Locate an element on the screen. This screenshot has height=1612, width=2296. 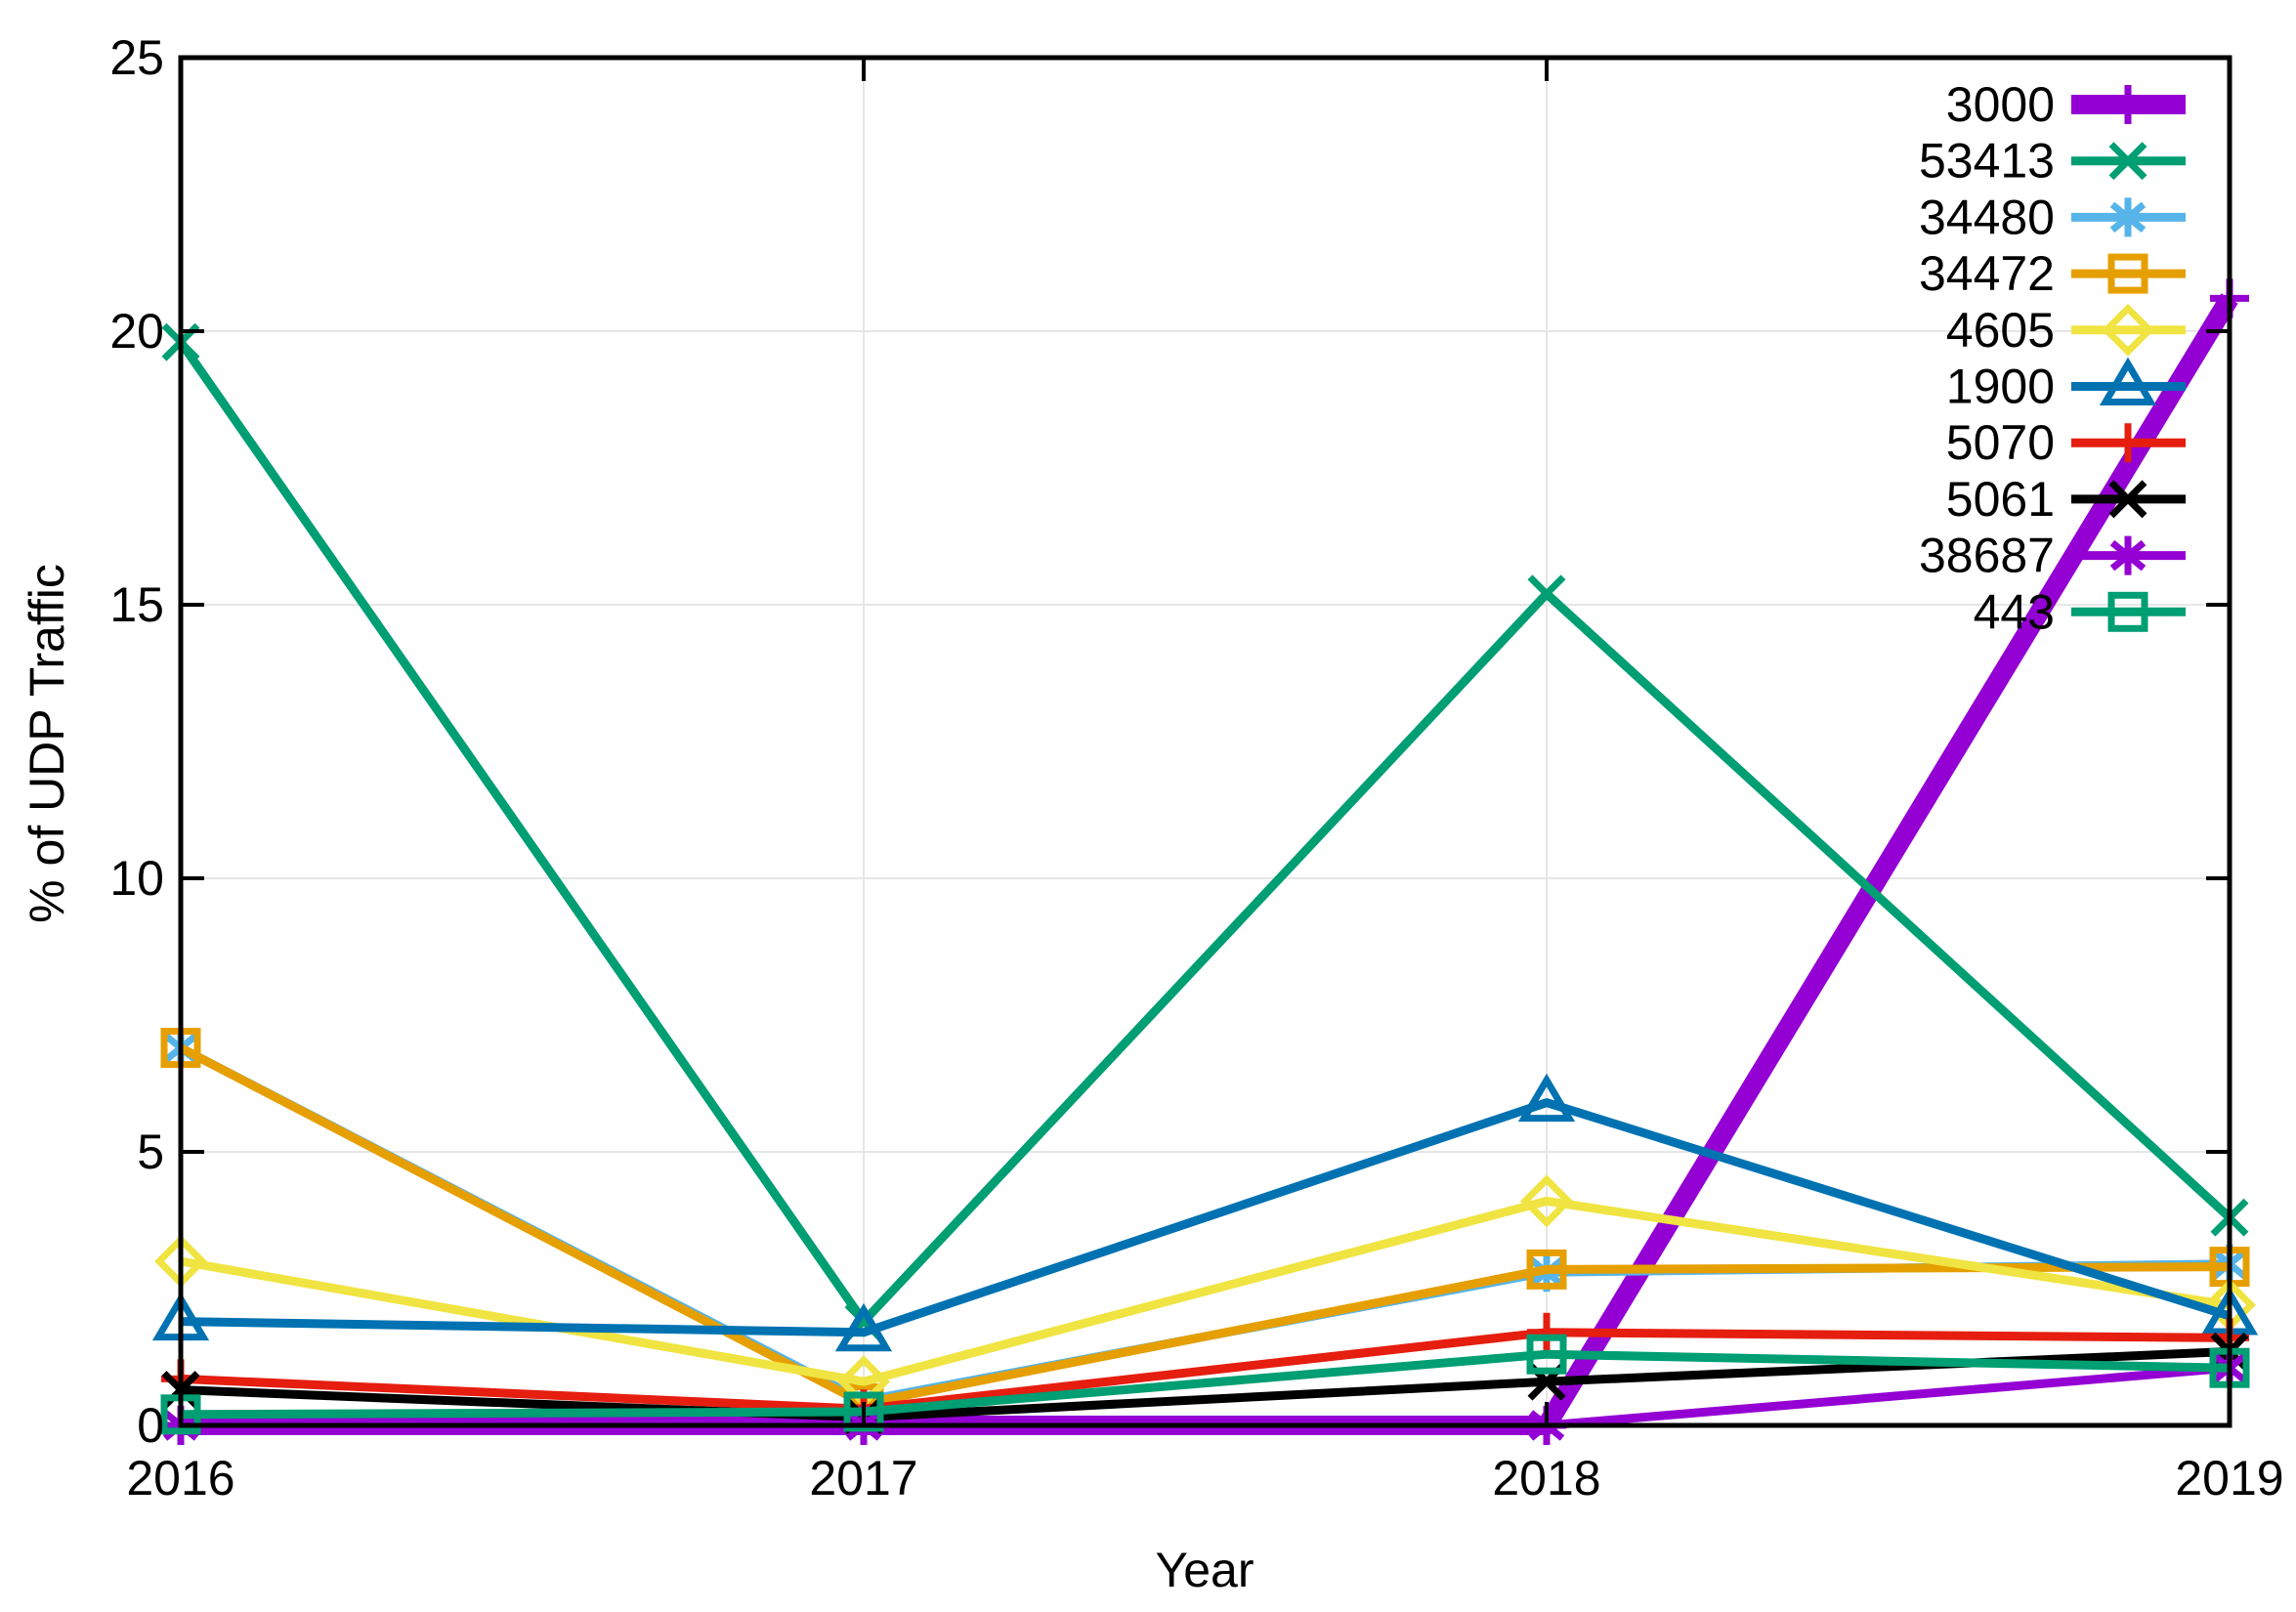
y-tick-label: 10 is located at coordinates (136, 878).